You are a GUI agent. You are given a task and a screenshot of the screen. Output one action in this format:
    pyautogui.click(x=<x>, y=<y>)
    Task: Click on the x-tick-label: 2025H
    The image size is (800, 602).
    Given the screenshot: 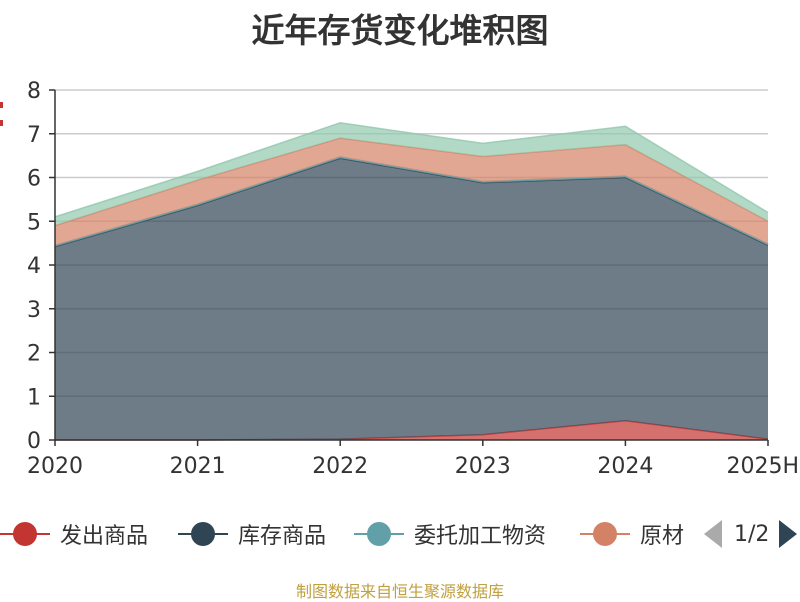 What is the action you would take?
    pyautogui.click(x=762, y=466)
    